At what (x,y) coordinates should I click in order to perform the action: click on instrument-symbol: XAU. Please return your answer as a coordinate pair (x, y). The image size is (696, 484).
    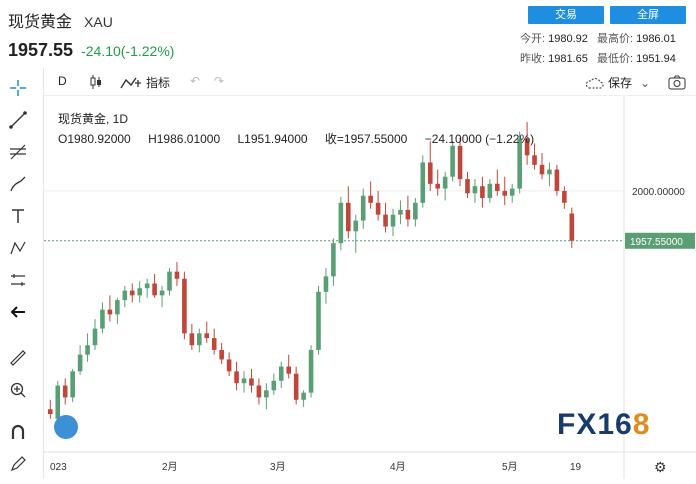
    Looking at the image, I should click on (98, 22).